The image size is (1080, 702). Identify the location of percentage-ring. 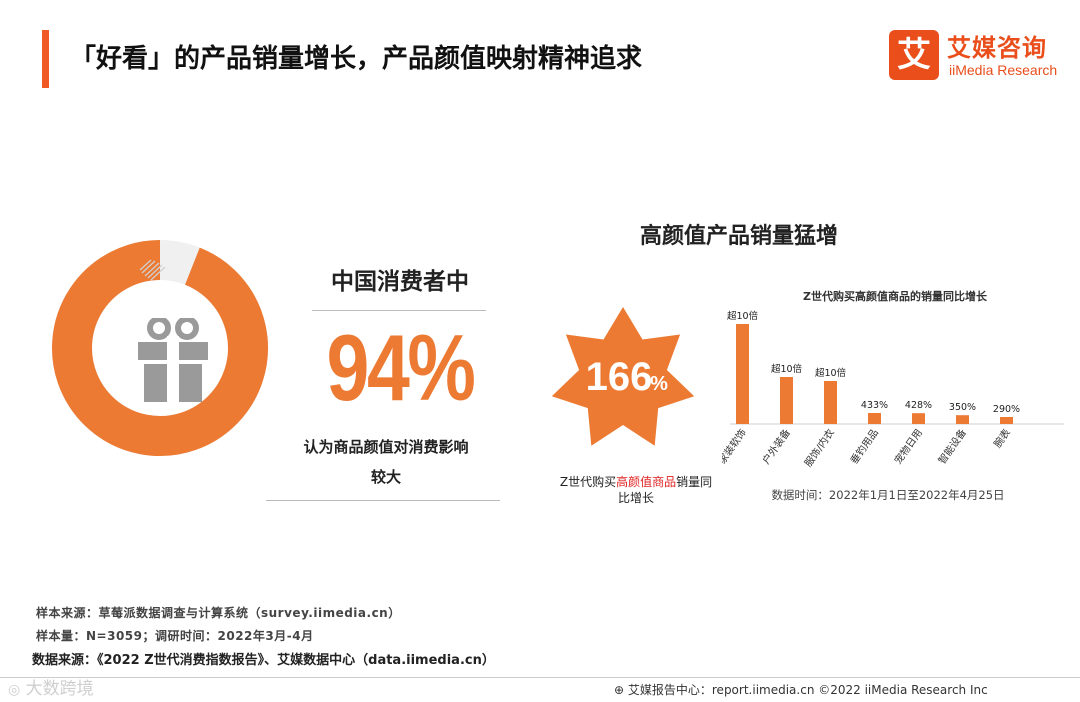
(160, 348).